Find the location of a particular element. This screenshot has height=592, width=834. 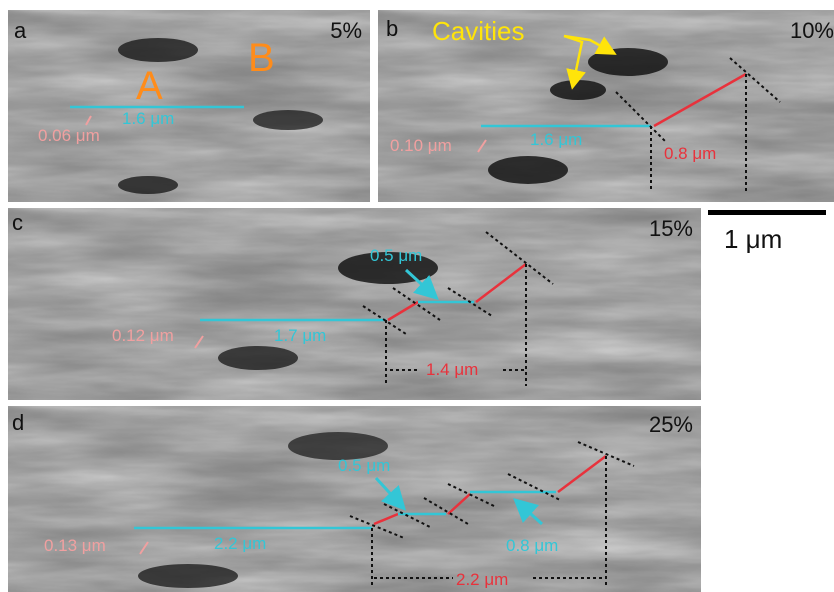

thickness-label: 0.10 μm is located at coordinates (421, 145).